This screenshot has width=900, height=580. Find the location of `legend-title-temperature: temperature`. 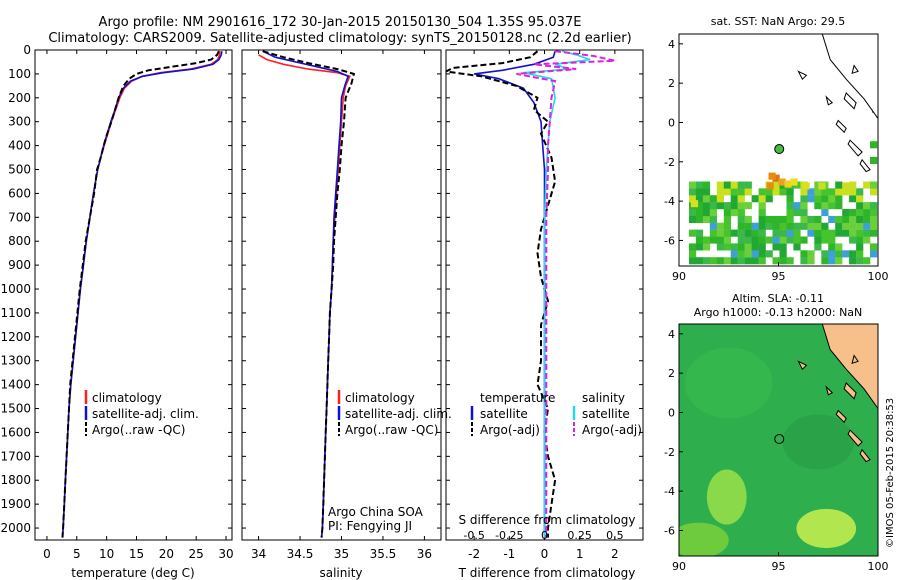

legend-title-temperature: temperature is located at coordinates (517, 398).